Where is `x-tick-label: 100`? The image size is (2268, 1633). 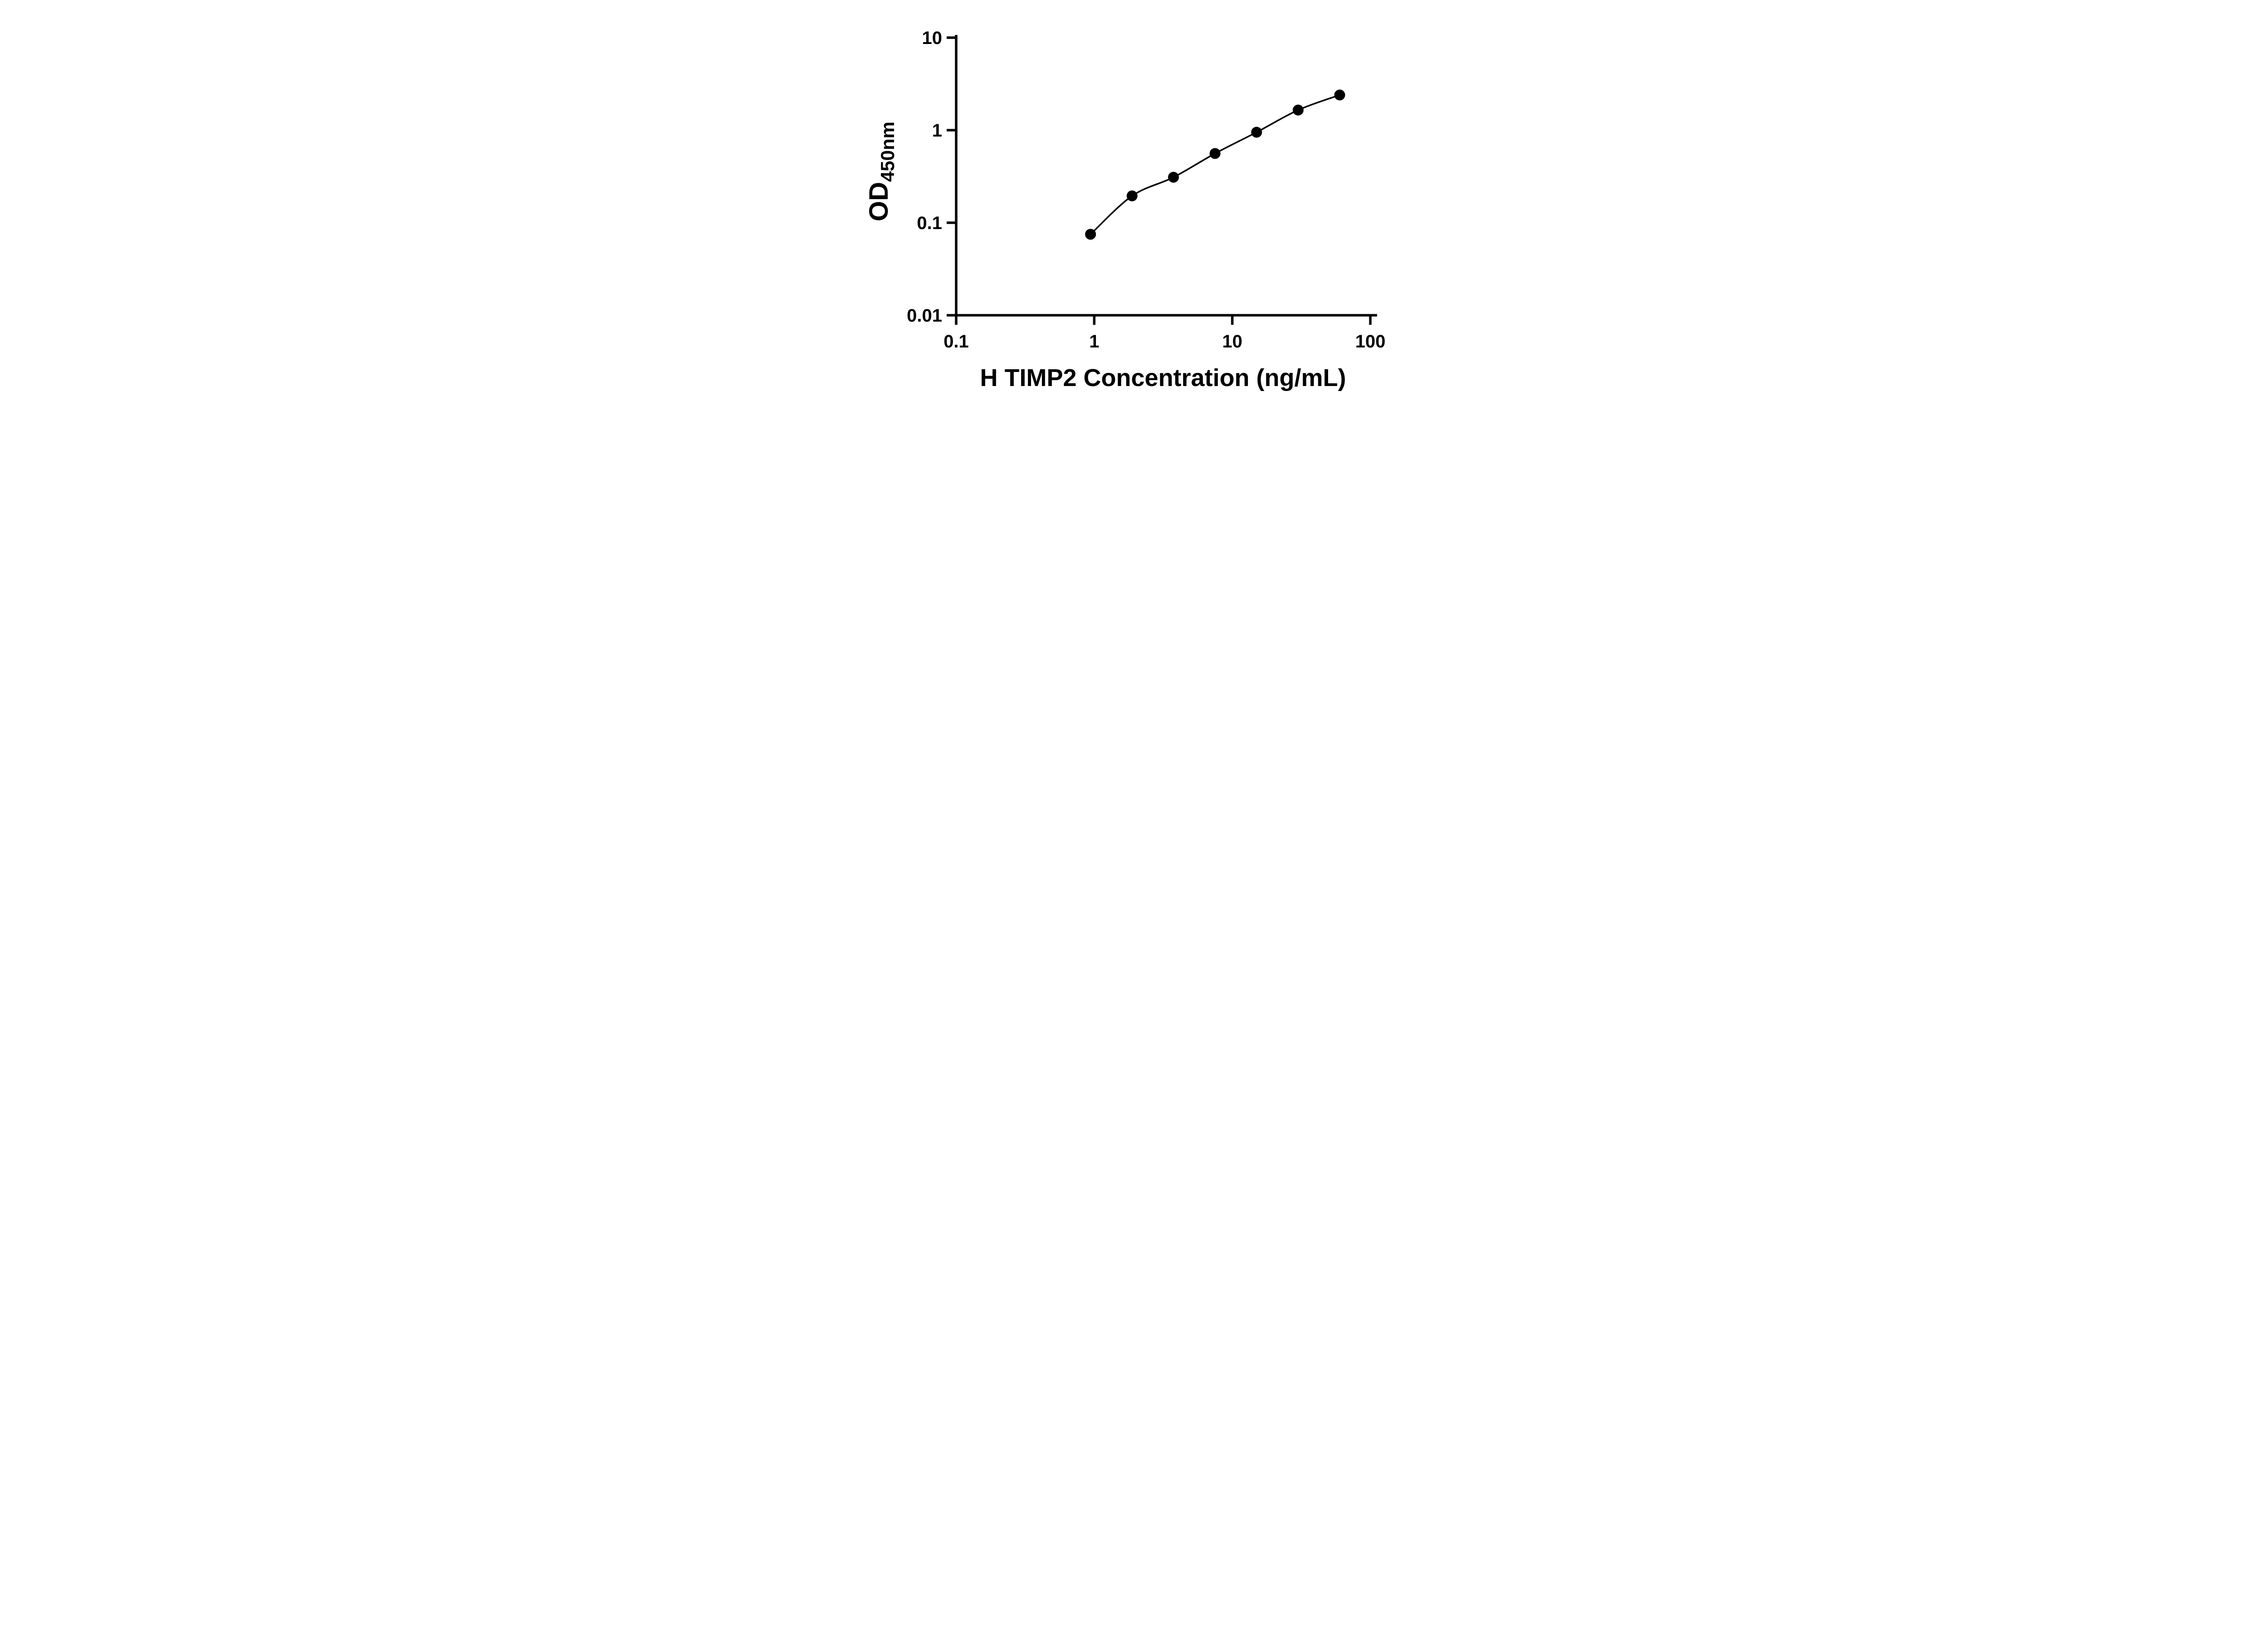
x-tick-label: 100 is located at coordinates (1371, 342).